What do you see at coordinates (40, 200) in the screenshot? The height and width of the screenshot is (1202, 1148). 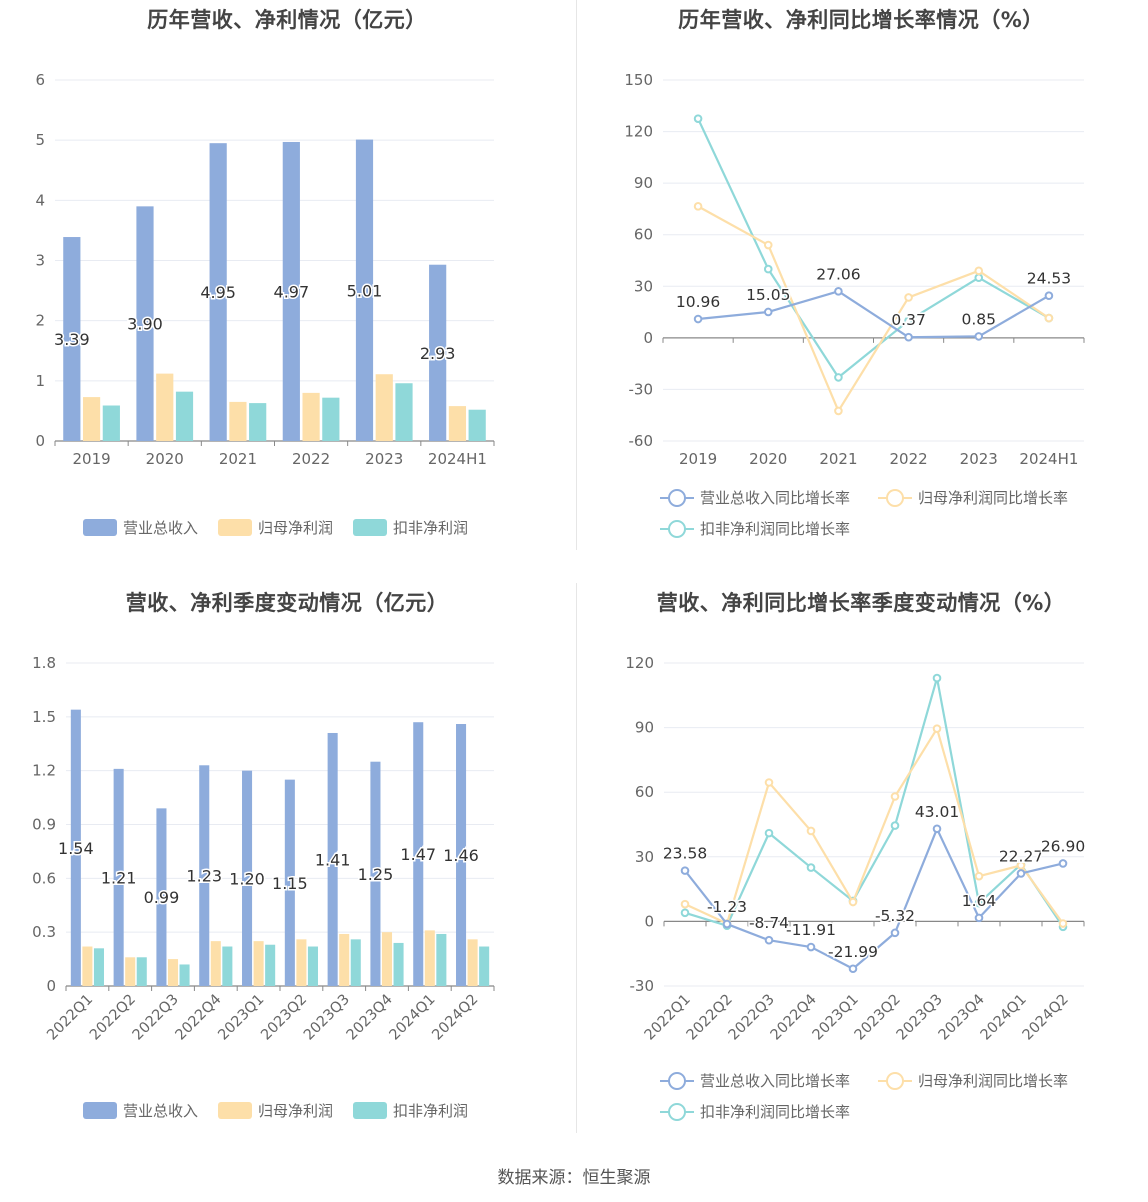 I see `y-tick-label: 4` at bounding box center [40, 200].